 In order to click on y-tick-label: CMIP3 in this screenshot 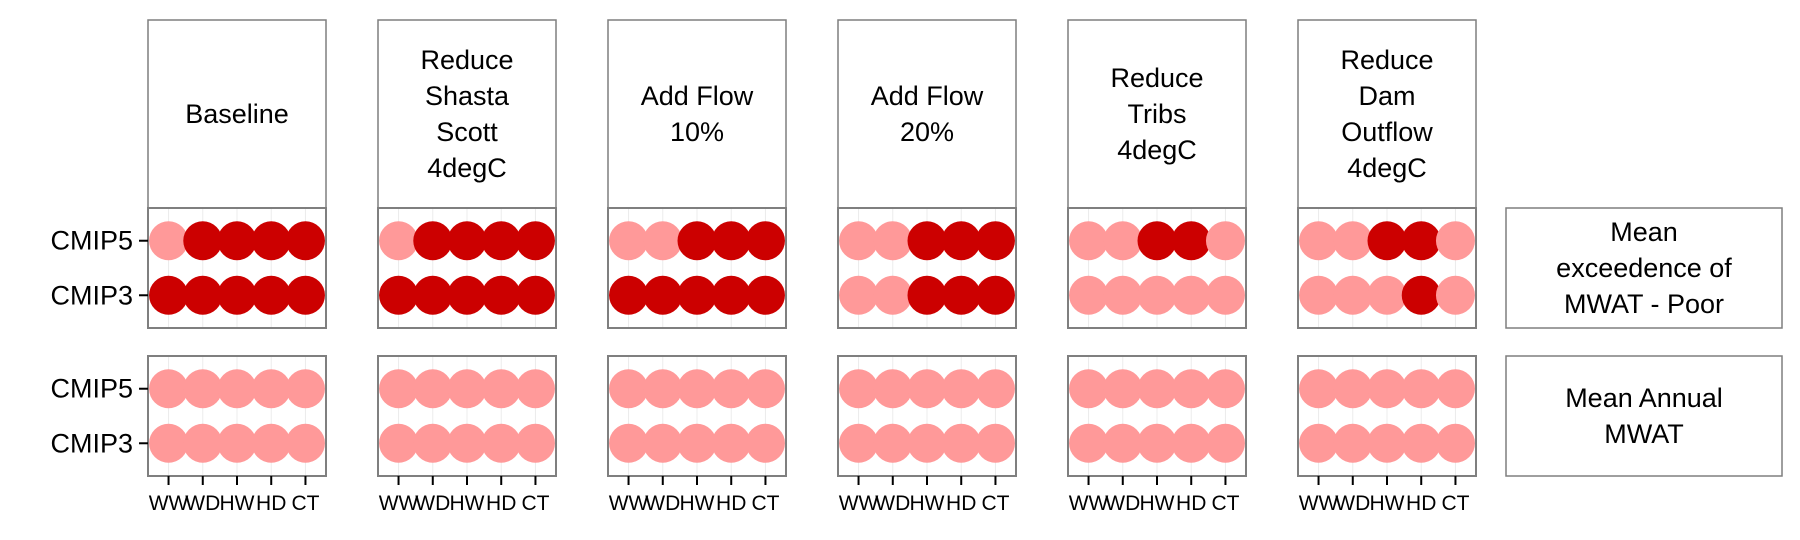, I will do `click(91, 443)`.